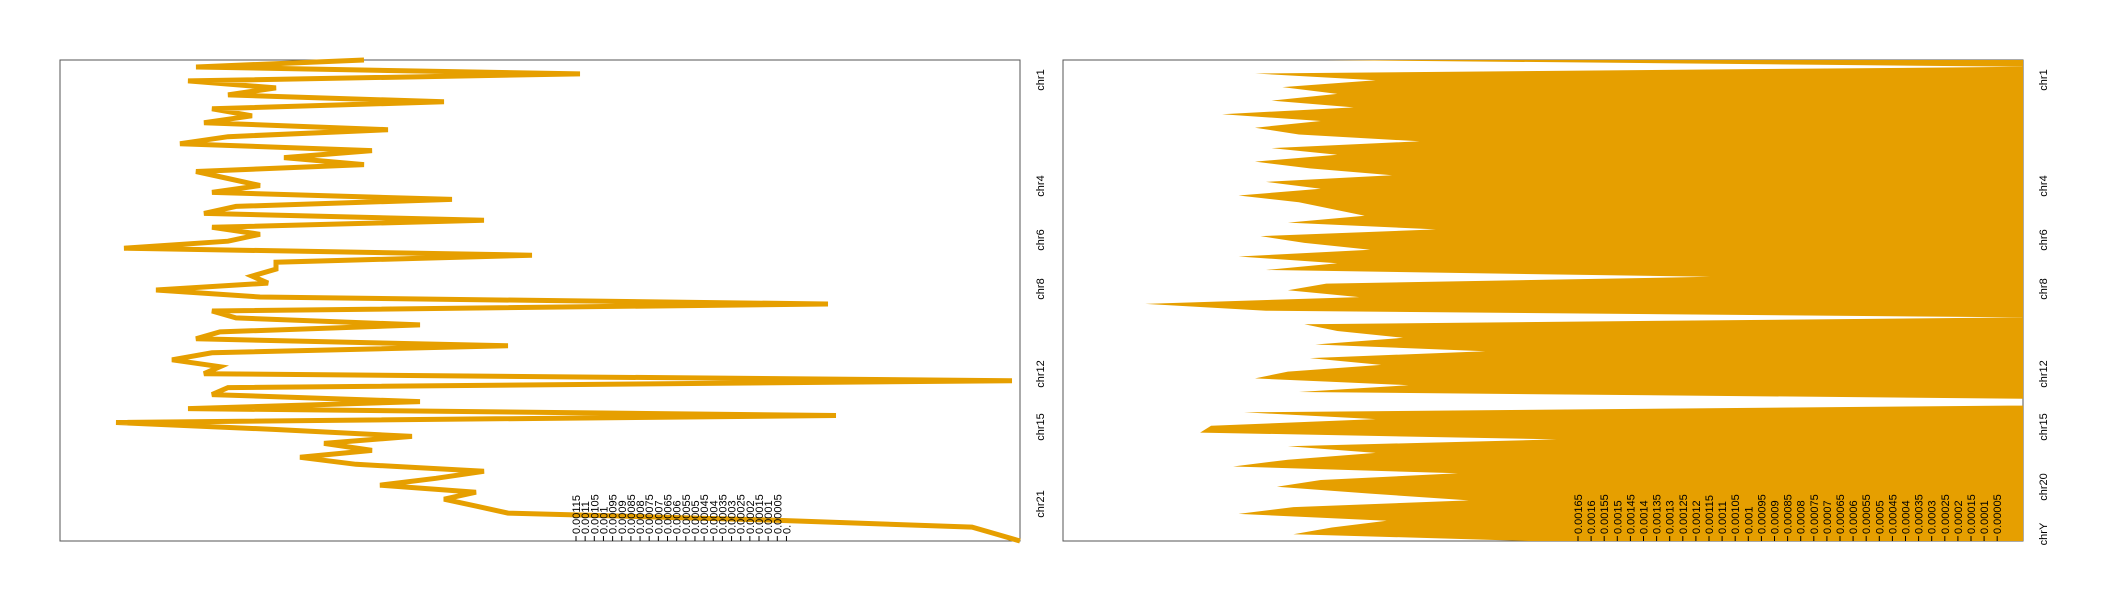  I want to click on chromosome-label: chrY, so click(2044, 533).